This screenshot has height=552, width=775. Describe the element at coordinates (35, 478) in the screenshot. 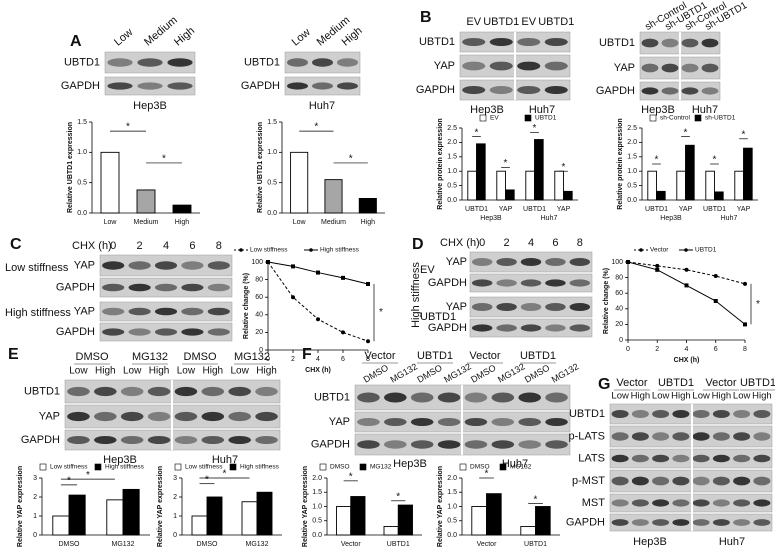

I see `y-tick-label: 3` at that location.